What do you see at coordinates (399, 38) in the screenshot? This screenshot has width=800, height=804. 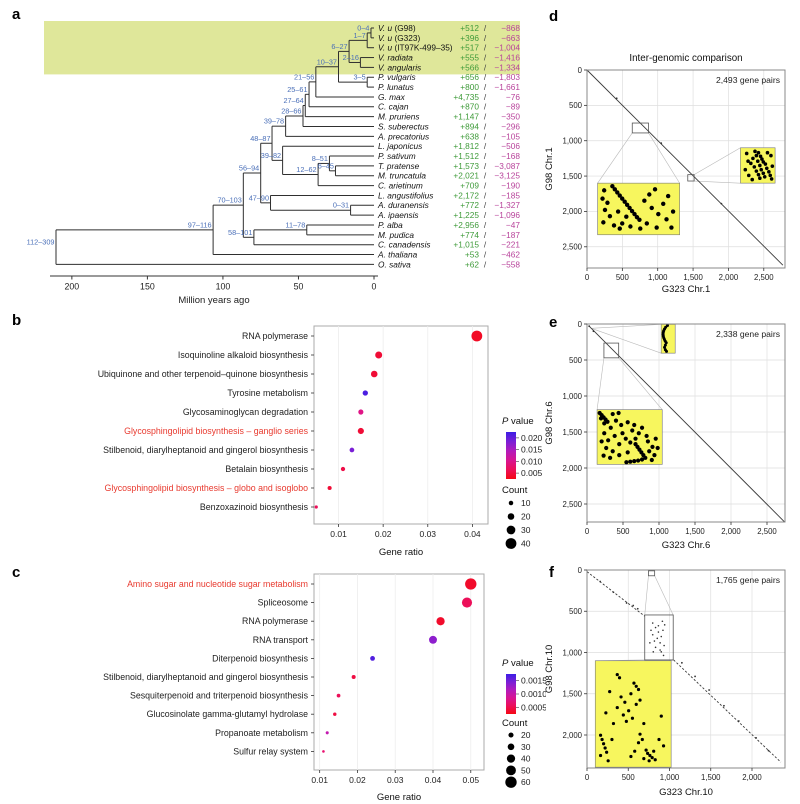 I see `species-label: V. u (G323)` at bounding box center [399, 38].